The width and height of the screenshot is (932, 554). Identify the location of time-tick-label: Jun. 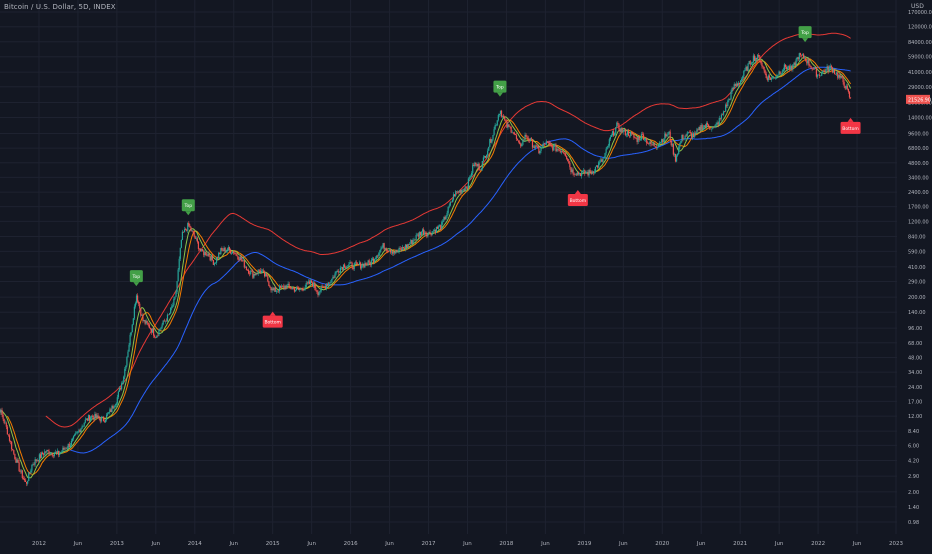
(857, 544).